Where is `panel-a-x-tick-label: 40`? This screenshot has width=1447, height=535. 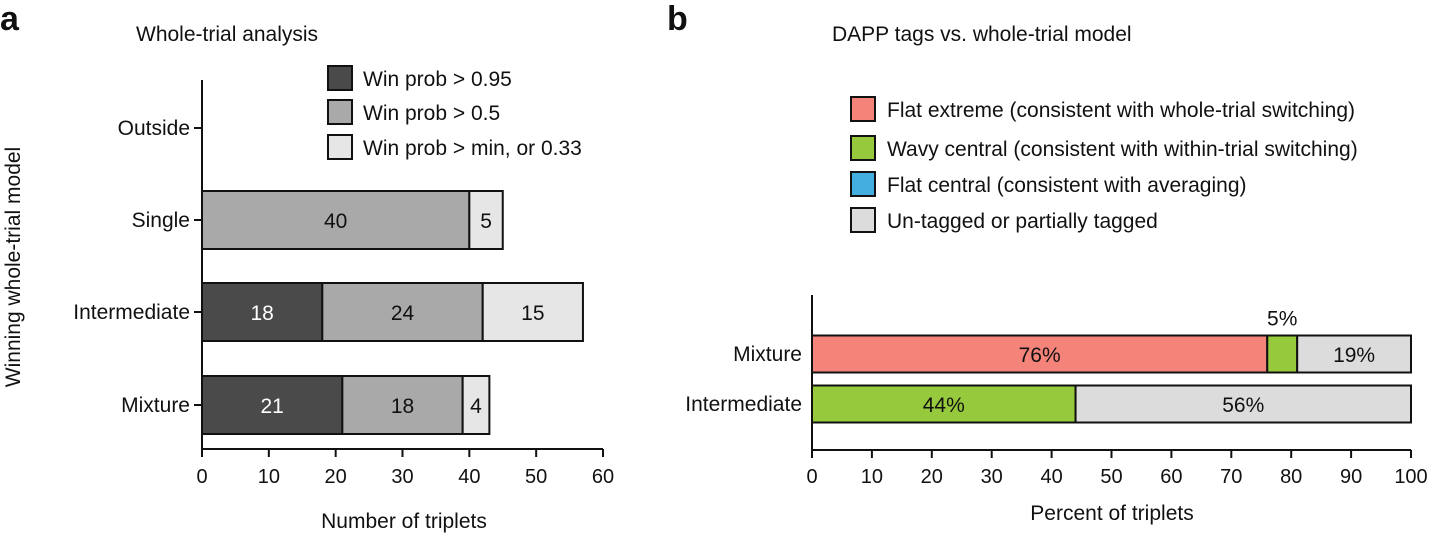 panel-a-x-tick-label: 40 is located at coordinates (469, 477).